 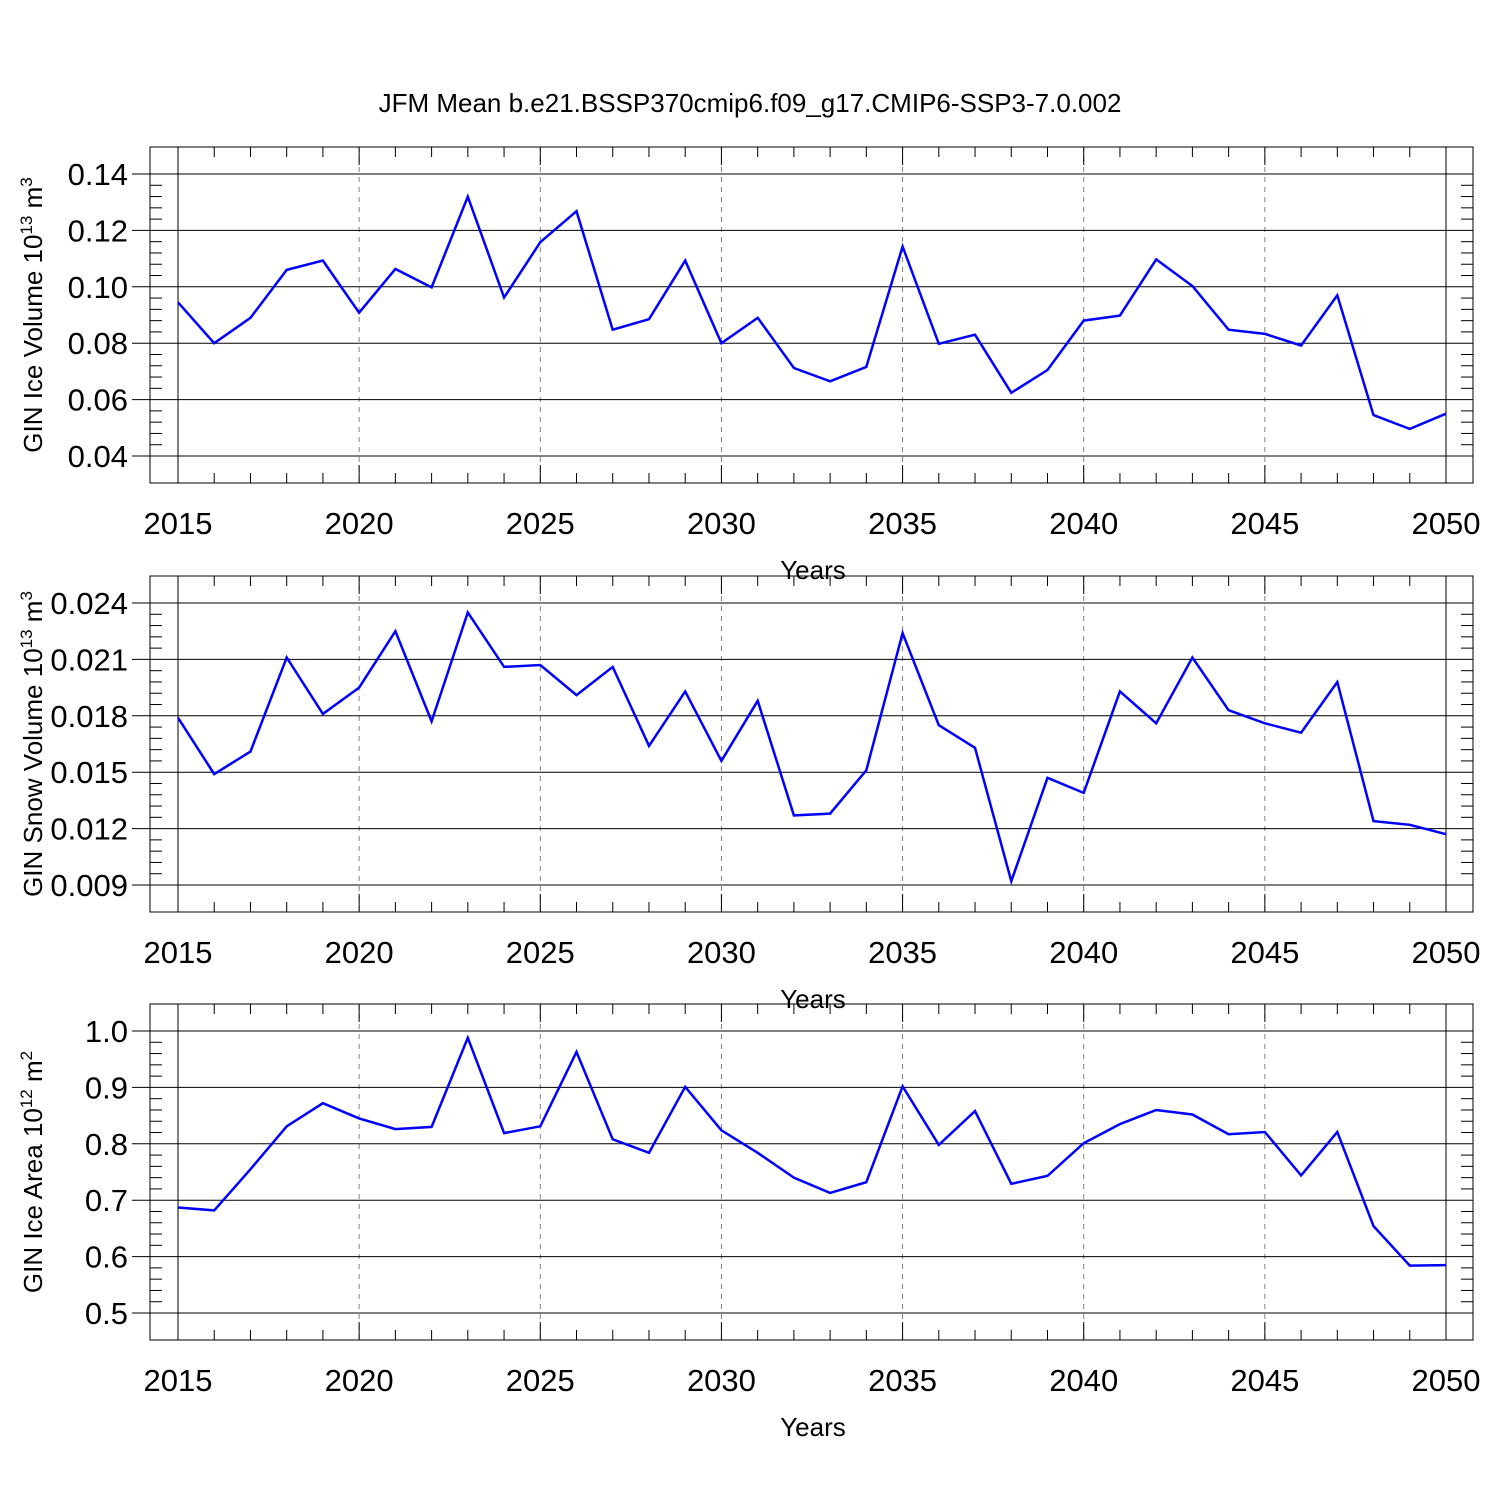 What do you see at coordinates (98, 456) in the screenshot?
I see `y-tick-label: 0.04` at bounding box center [98, 456].